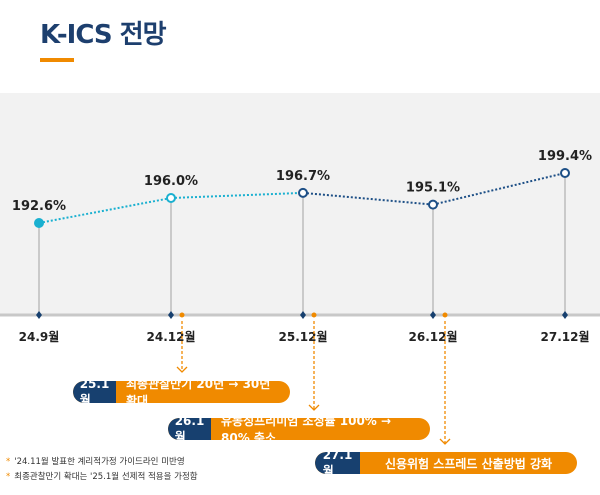 The width and height of the screenshot is (600, 495). Describe the element at coordinates (171, 336) in the screenshot. I see `x-tick-label: 24.12월` at that location.